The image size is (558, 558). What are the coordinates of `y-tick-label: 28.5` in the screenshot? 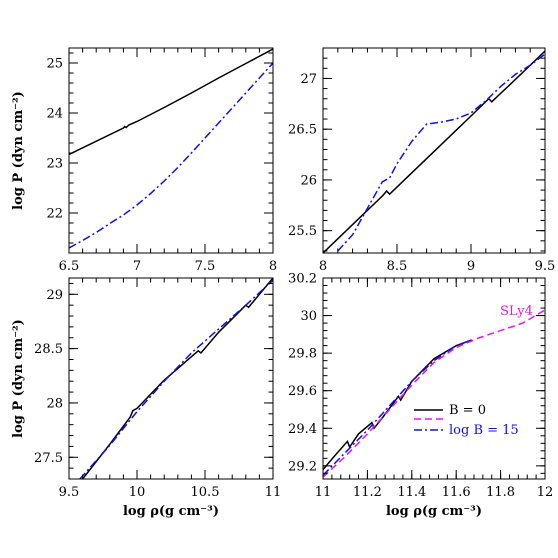 It's located at (48, 349).